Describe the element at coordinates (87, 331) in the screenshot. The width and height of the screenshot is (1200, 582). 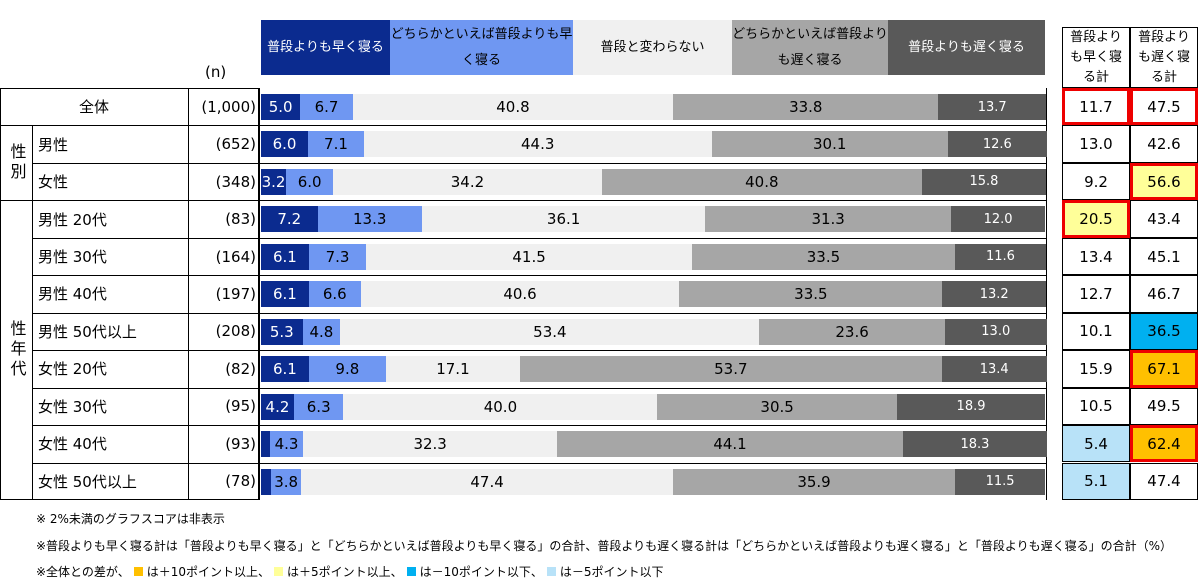
I see `row-label: 男性 50代以上` at that location.